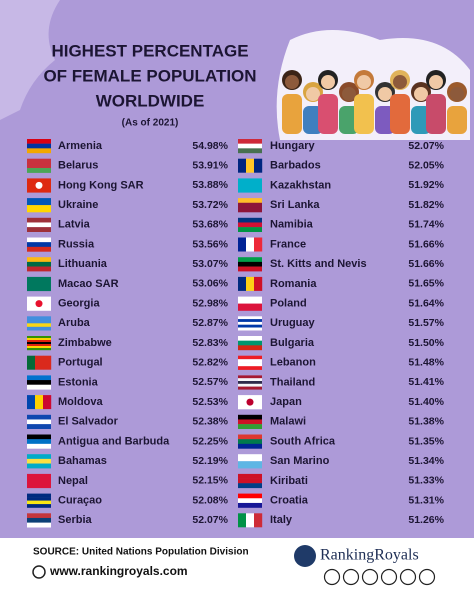 The width and height of the screenshot is (474, 597). I want to click on percentage: 51.48%, so click(426, 362).